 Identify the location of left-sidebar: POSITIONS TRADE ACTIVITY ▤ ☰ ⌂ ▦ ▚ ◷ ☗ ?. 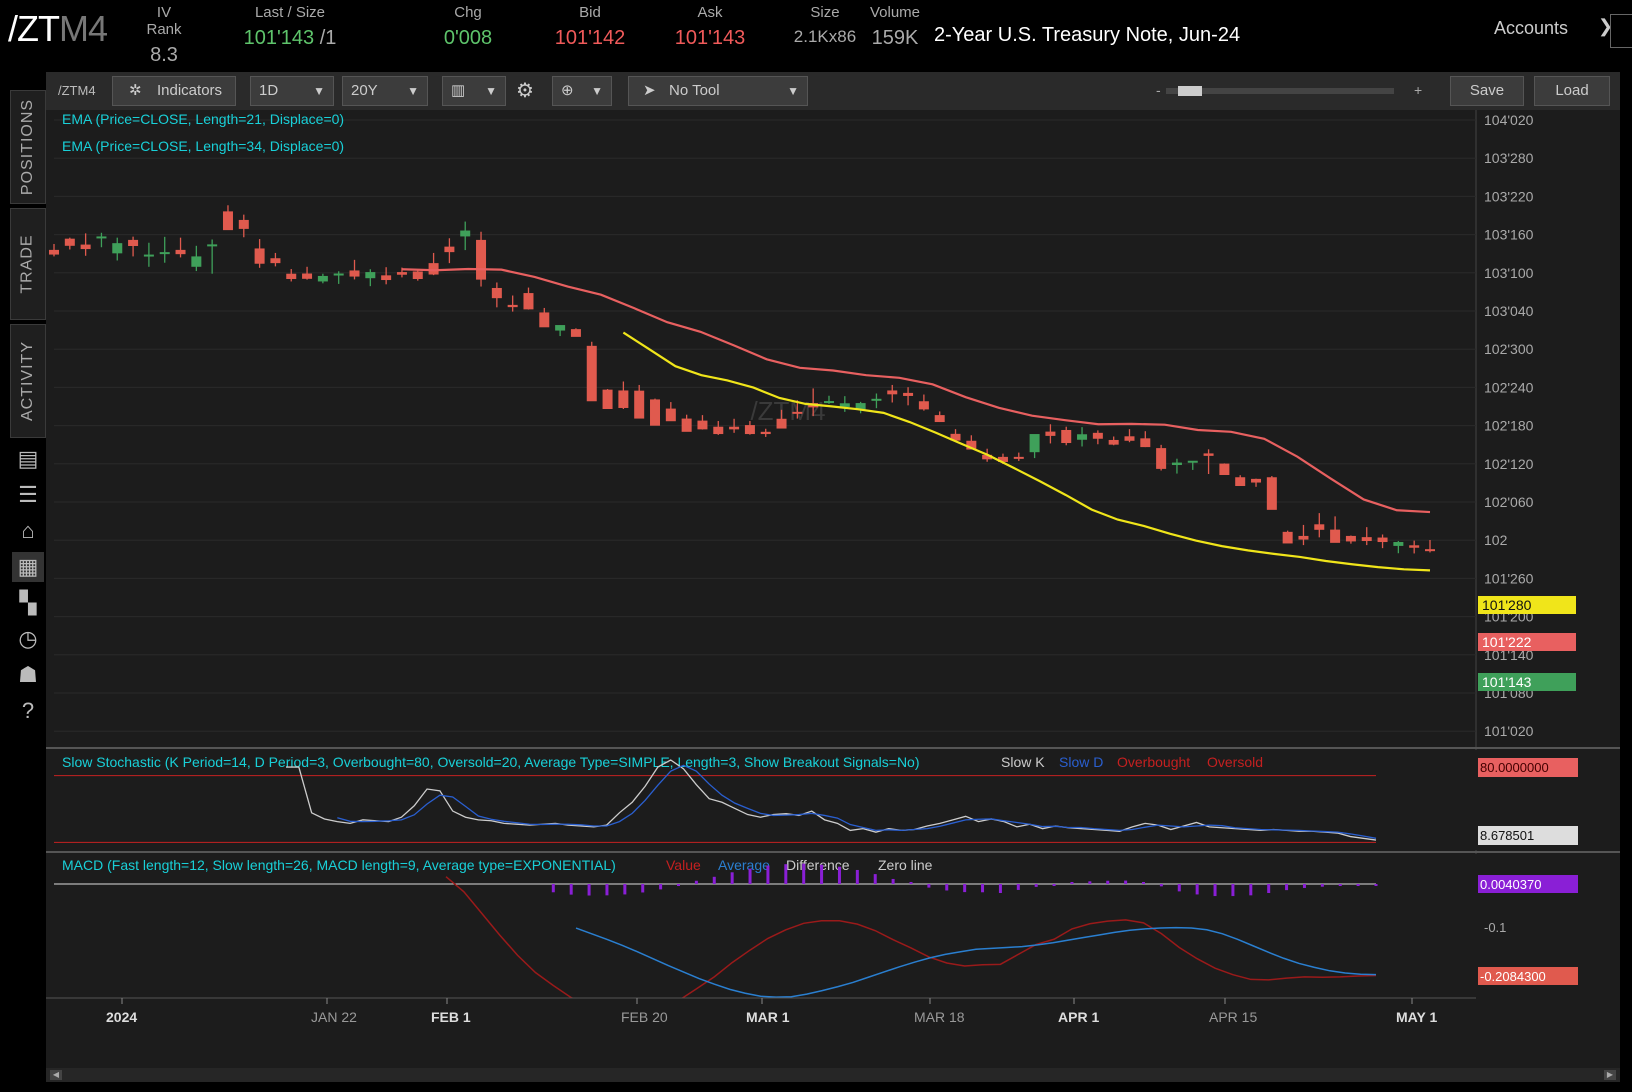
(23, 581).